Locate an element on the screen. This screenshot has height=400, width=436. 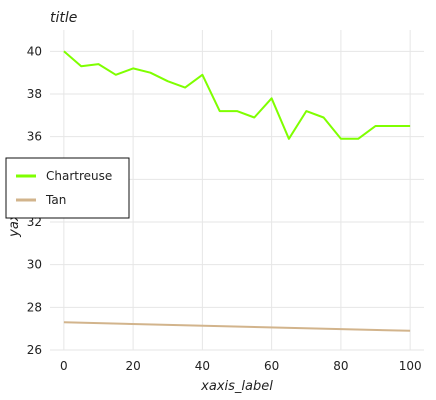
x-tick-labels: 0 20 40 60 80 100 is located at coordinates (241, 366).